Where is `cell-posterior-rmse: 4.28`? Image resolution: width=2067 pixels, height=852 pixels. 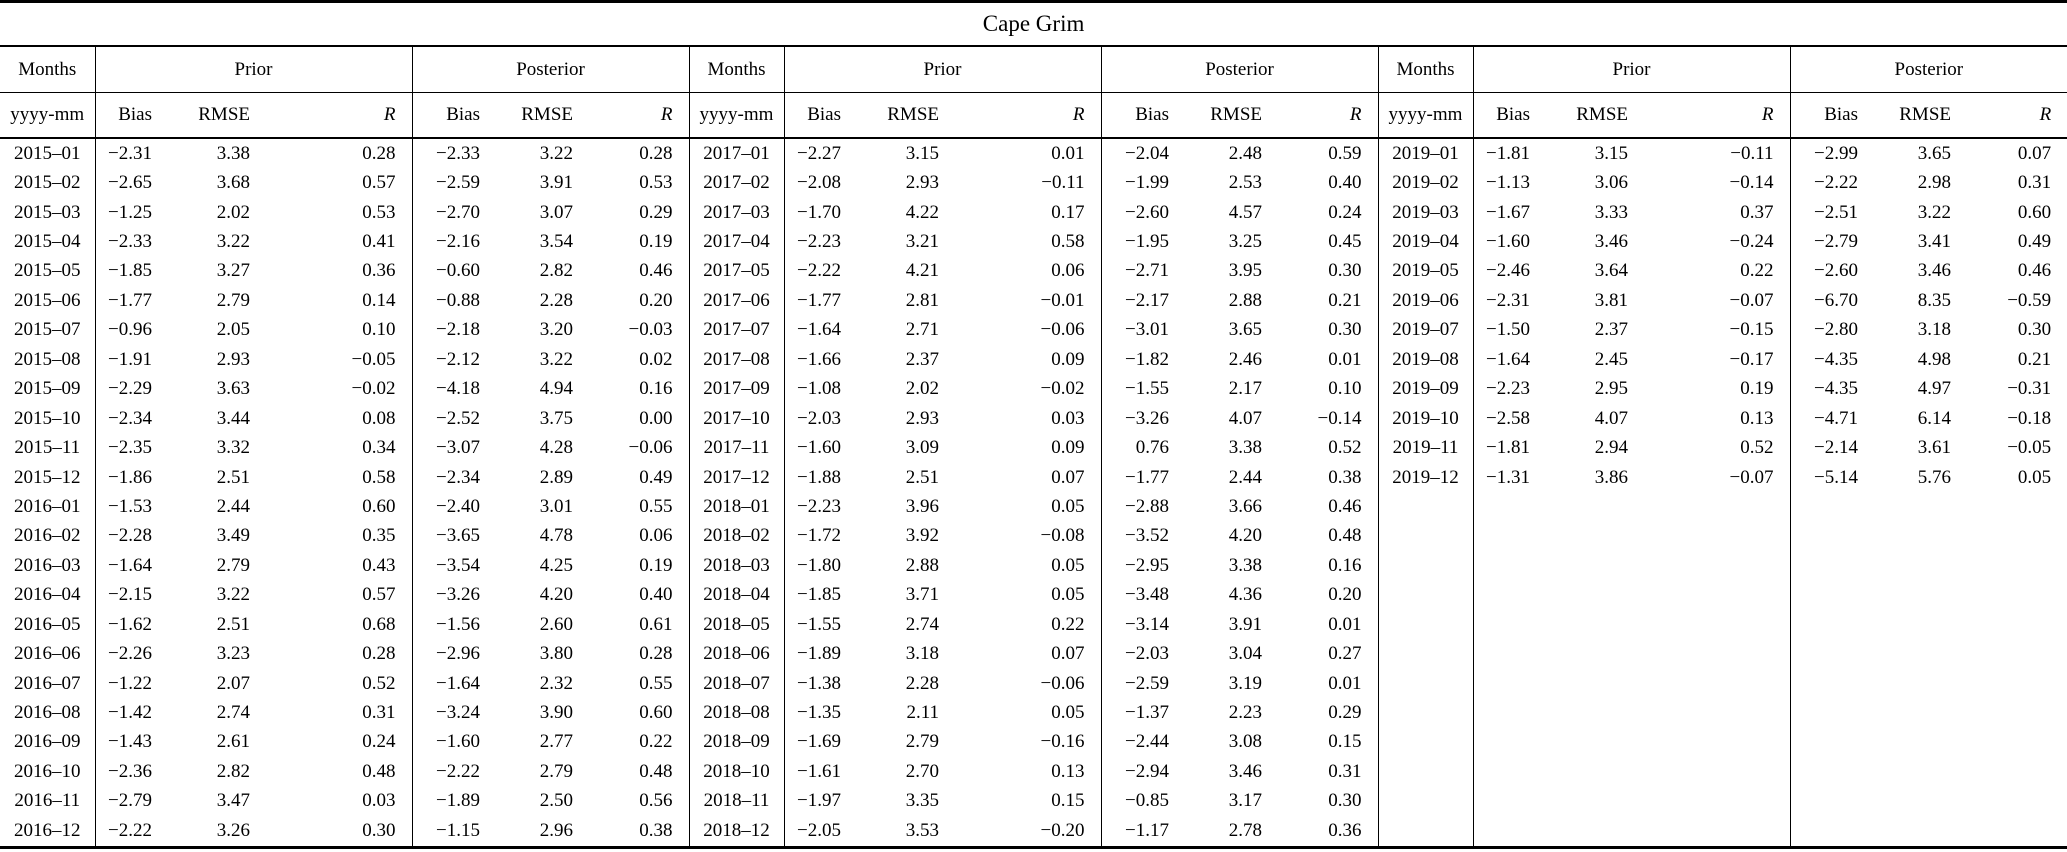 cell-posterior-rmse: 4.28 is located at coordinates (556, 448).